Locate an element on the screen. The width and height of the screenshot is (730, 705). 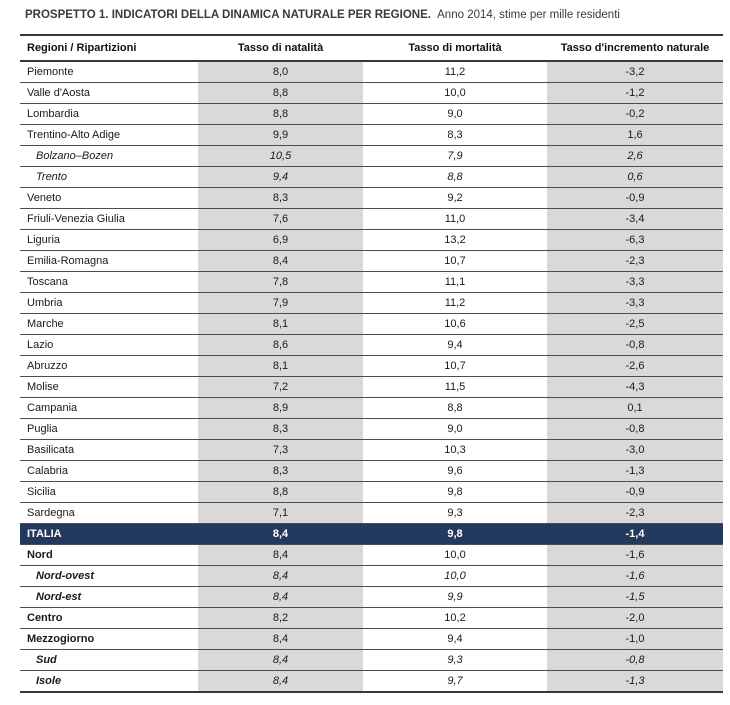
column-header-regioni: Regioni / Ripartizioni is located at coordinates (109, 48).